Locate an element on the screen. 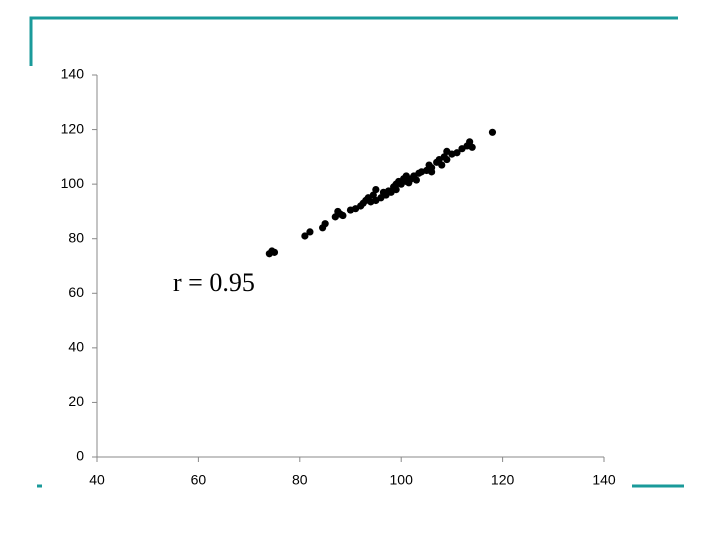 This screenshot has width=720, height=545. y-tick-label: 80 is located at coordinates (76, 237).